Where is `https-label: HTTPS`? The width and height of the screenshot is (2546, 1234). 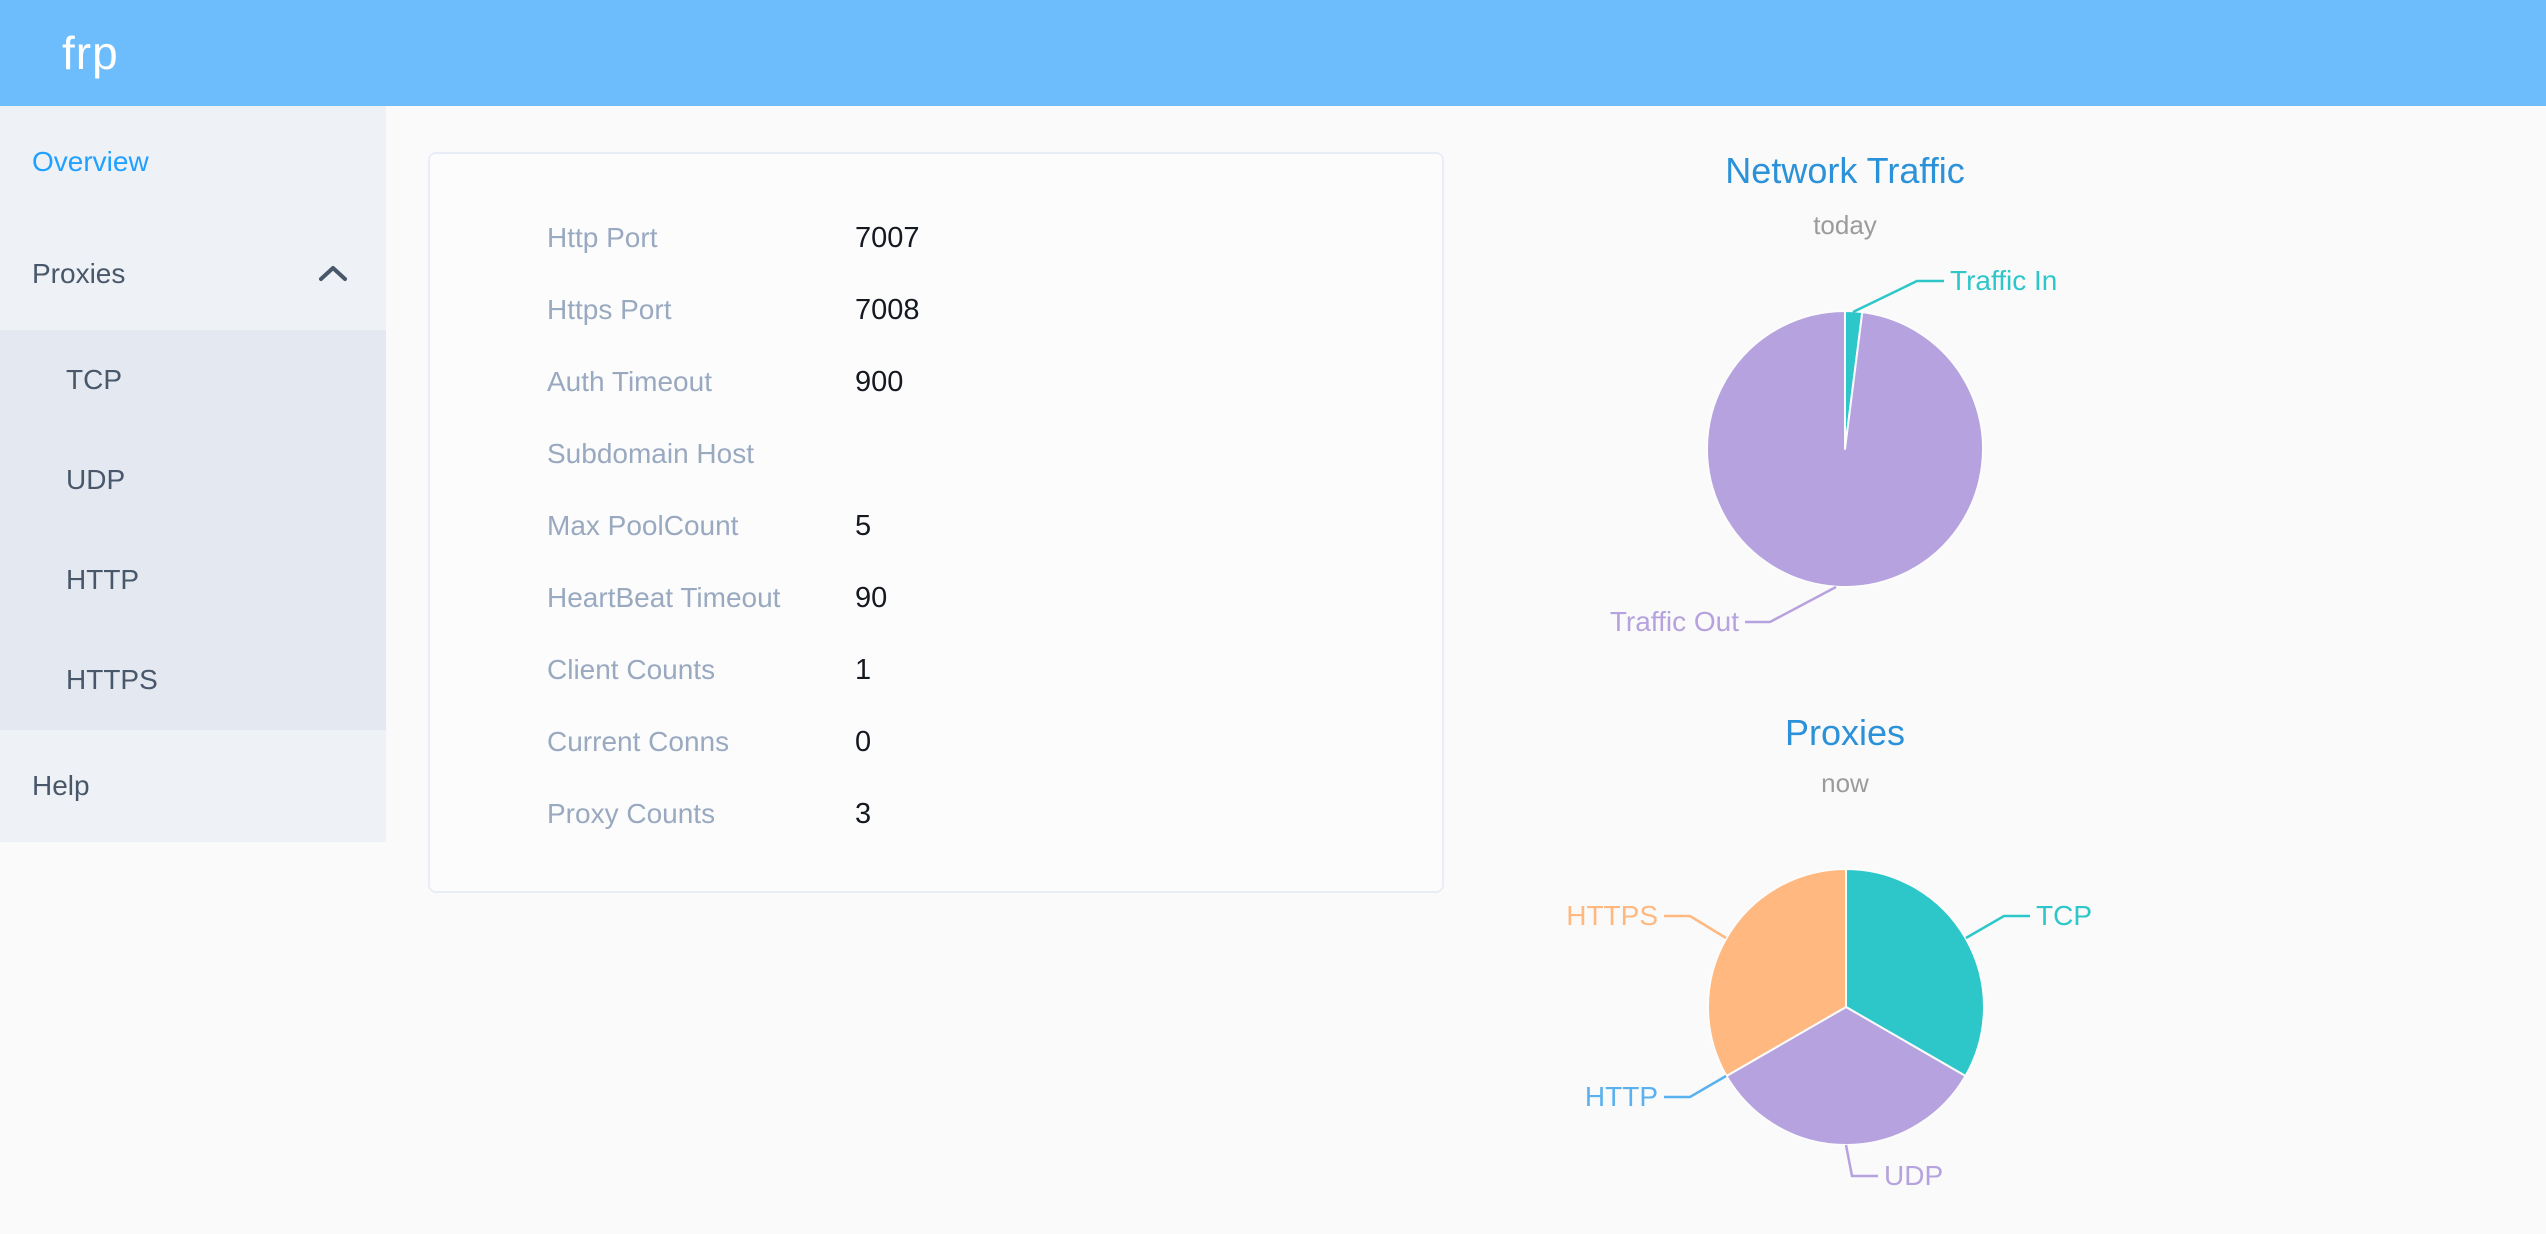
https-label: HTTPS is located at coordinates (1612, 915).